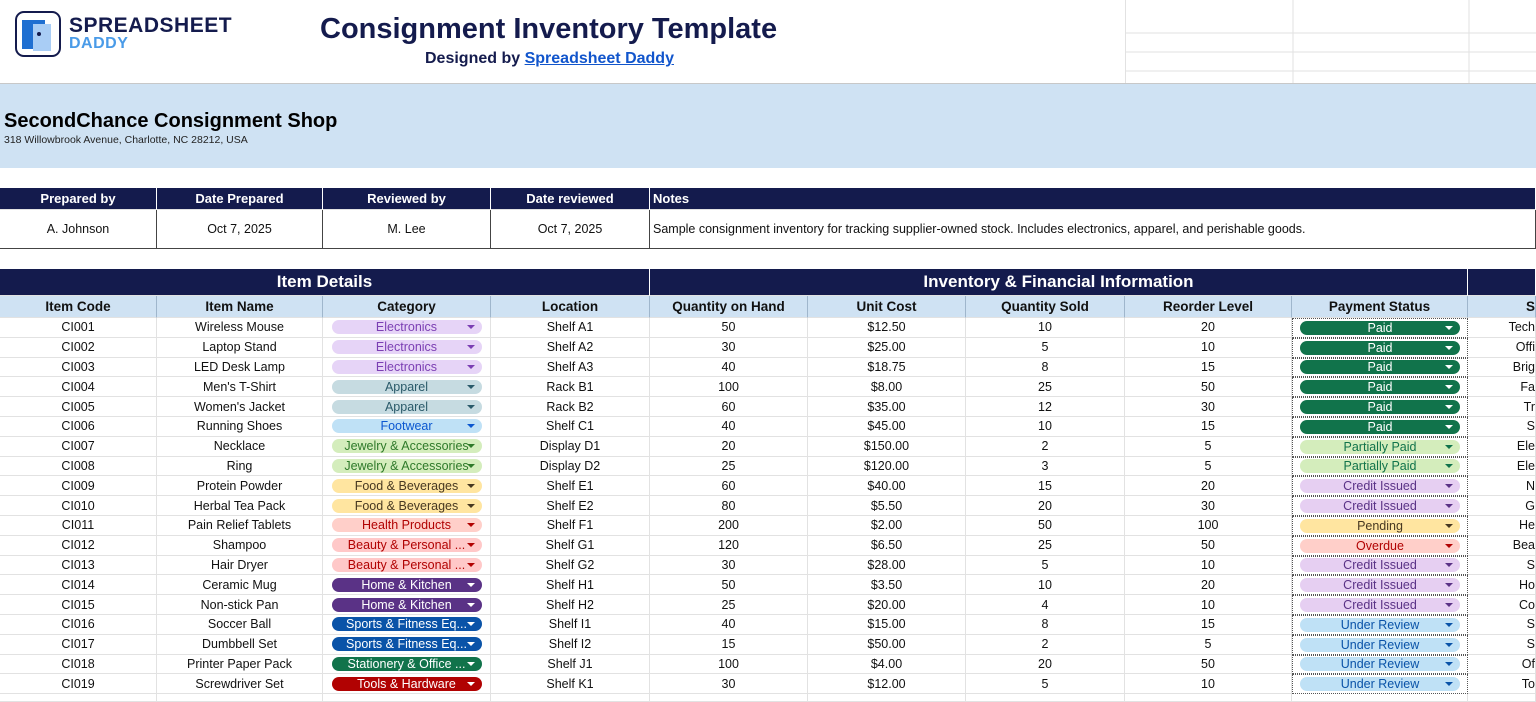  What do you see at coordinates (1502, 585) in the screenshot?
I see `table-cell: Ho` at bounding box center [1502, 585].